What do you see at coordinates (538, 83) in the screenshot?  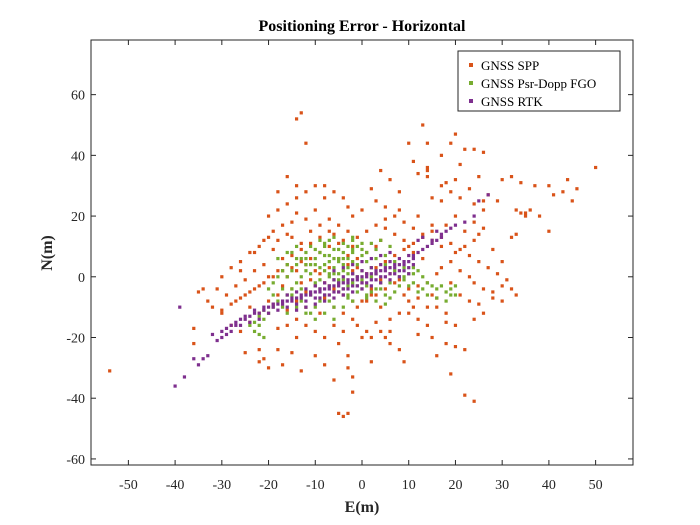 I see `legend-entry: GNSS Psr-Dopp FGO` at bounding box center [538, 83].